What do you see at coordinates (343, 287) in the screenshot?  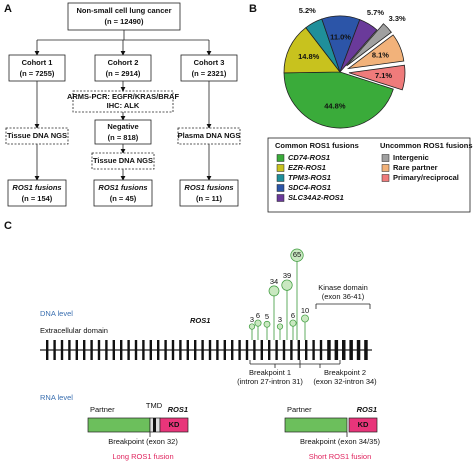 I see `kinase-label: Kinase domain` at bounding box center [343, 287].